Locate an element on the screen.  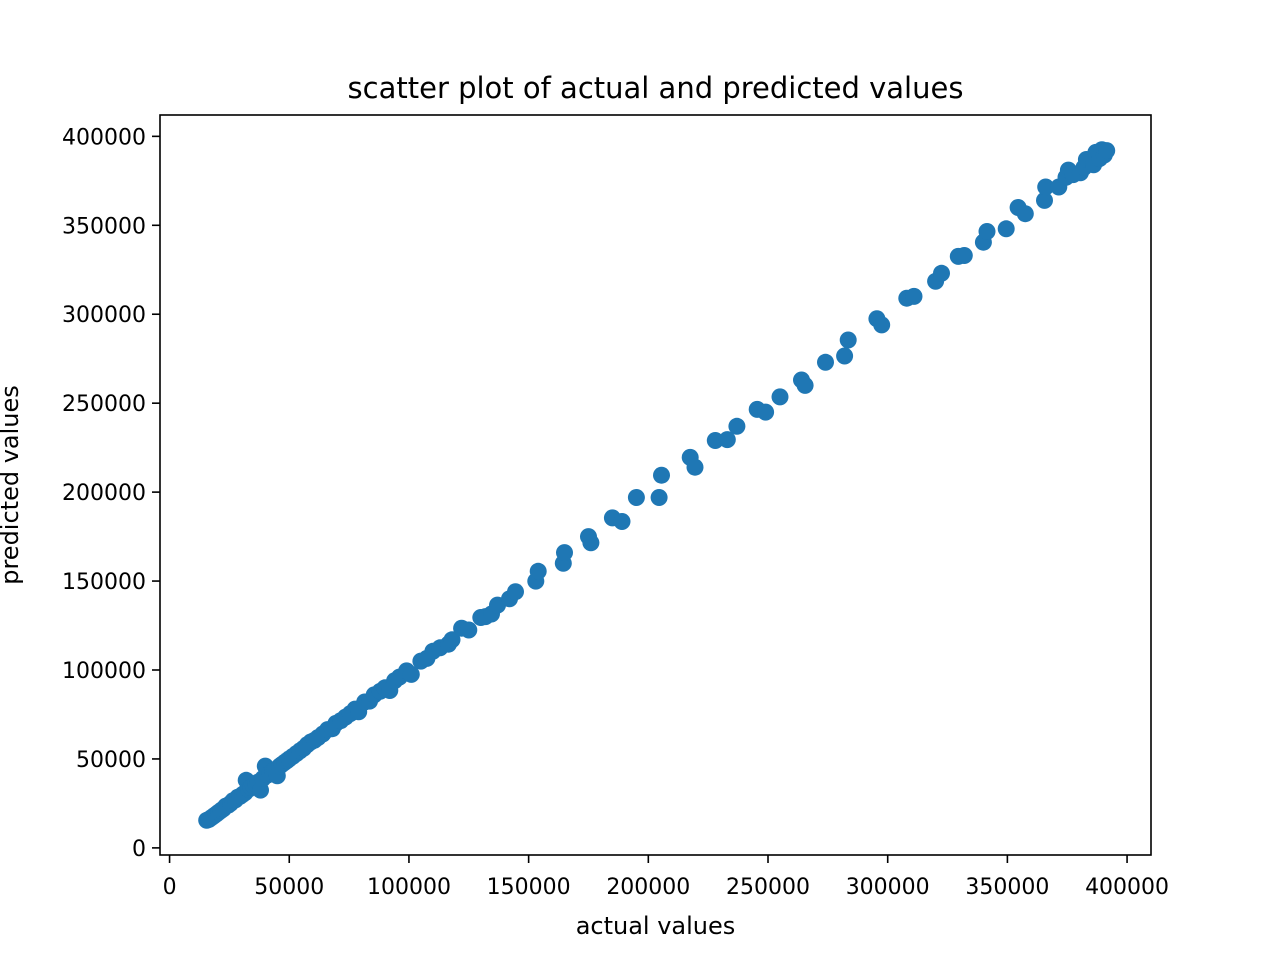
x-tick-label: 0 is located at coordinates (170, 887).